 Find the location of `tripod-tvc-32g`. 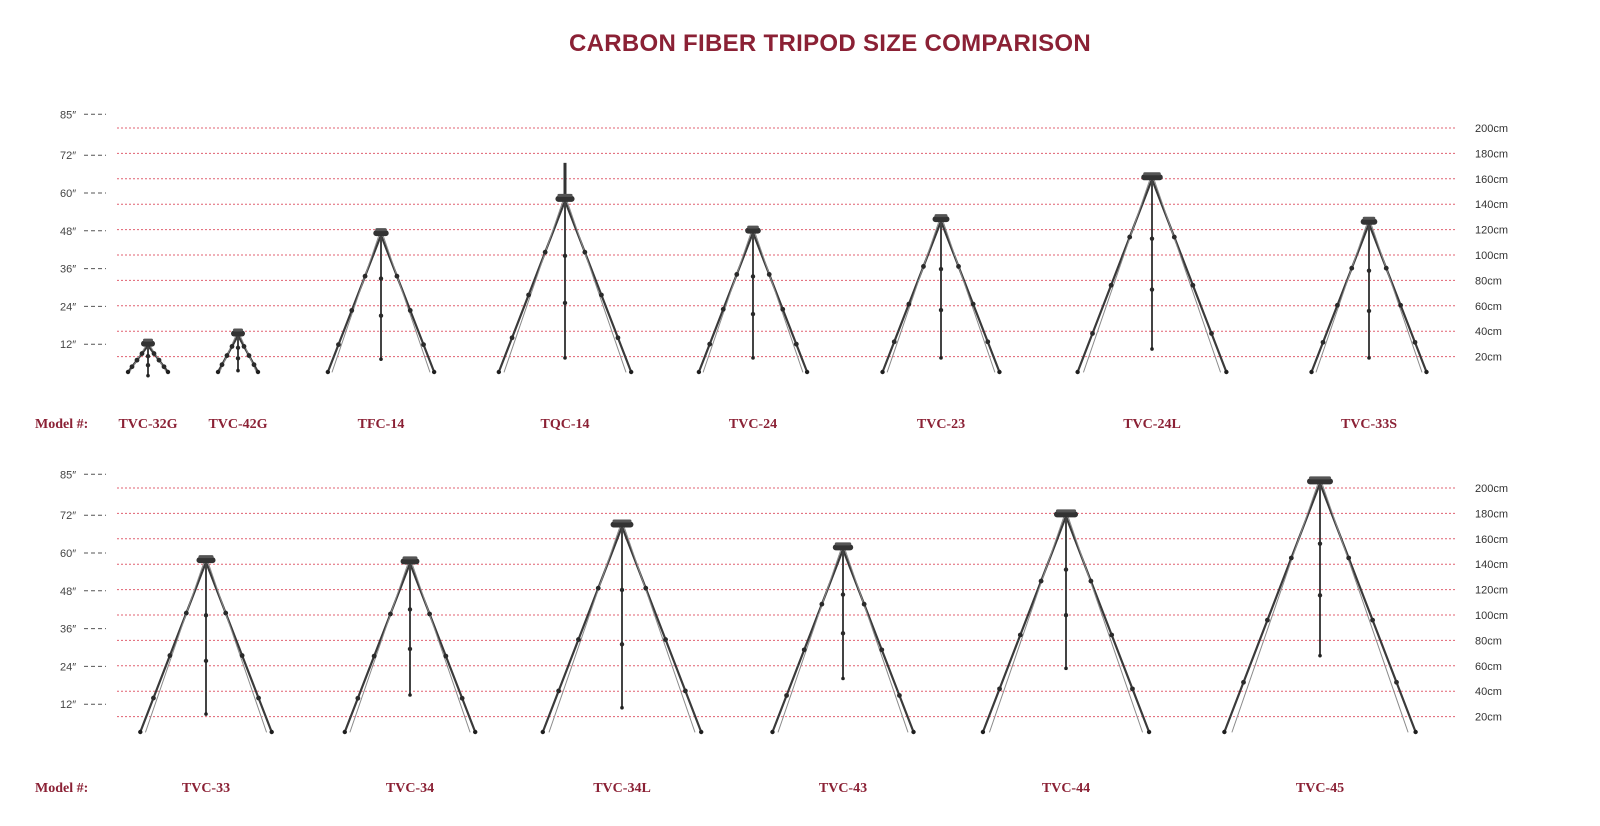

tripod-tvc-32g is located at coordinates (148, 358).